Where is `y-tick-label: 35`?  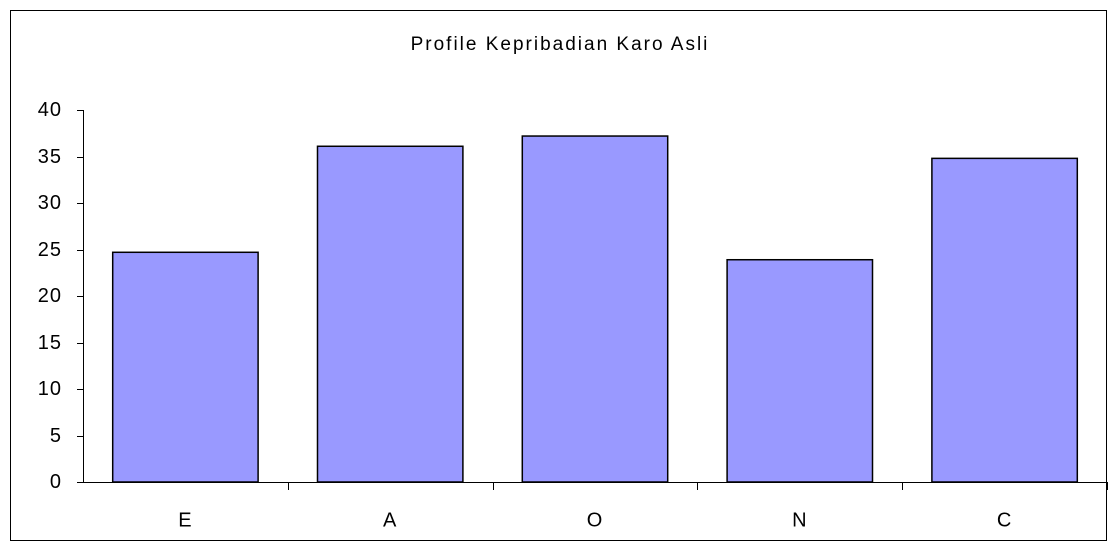
y-tick-label: 35 is located at coordinates (50, 157).